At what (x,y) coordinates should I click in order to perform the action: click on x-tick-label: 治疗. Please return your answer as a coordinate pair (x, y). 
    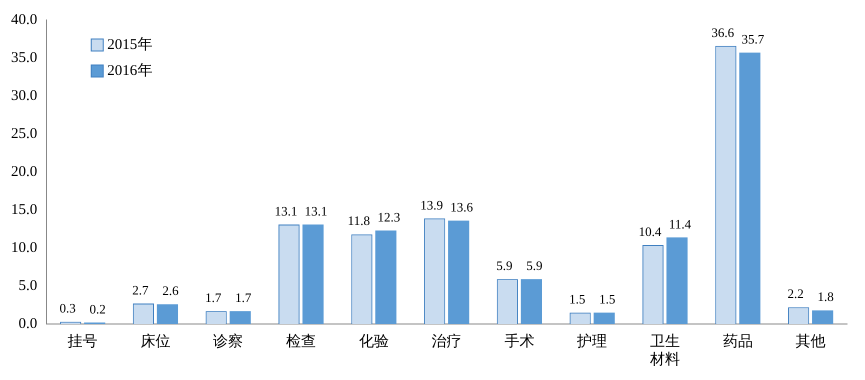
    Looking at the image, I should click on (447, 341).